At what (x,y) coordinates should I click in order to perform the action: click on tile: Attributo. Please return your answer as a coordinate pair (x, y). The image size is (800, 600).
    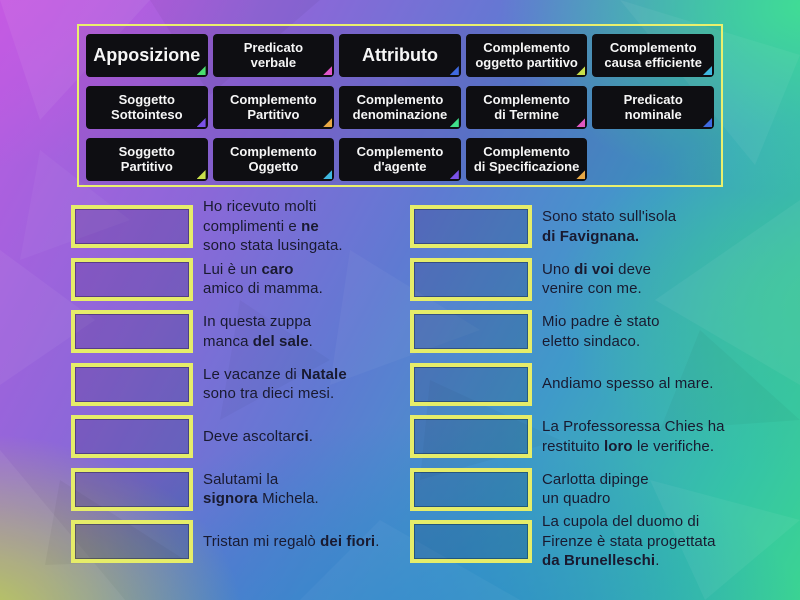
    Looking at the image, I should click on (400, 55).